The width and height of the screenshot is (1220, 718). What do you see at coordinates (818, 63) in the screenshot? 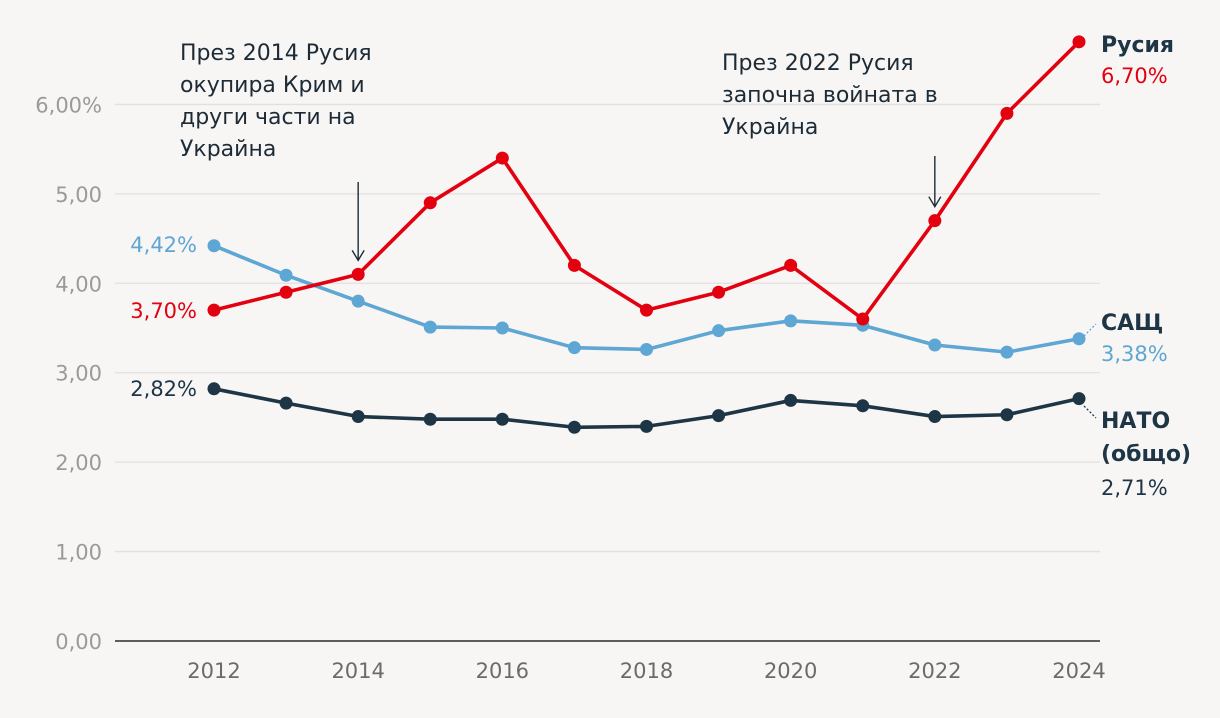
I see `annotation-text: През 2022 Русия` at bounding box center [818, 63].